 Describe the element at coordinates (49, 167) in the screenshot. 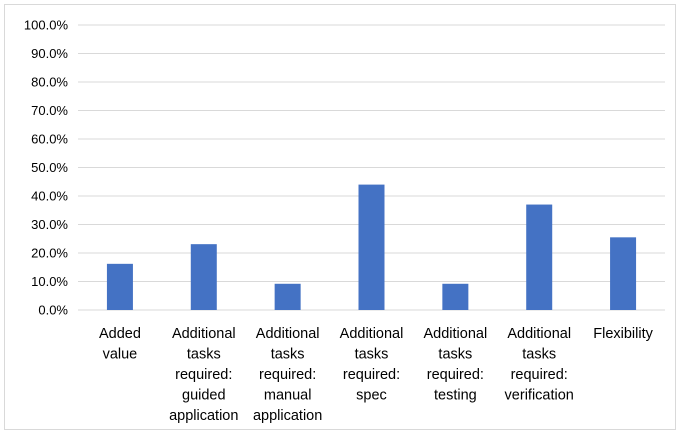

I see `y-tick-label: 50.0%` at that location.